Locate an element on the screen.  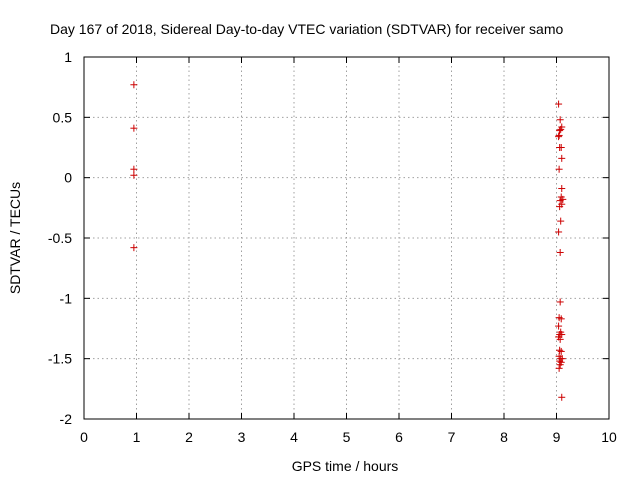
x-tick-labels: 0 1 2 3 4 5 6 7 8 9 10 is located at coordinates (348, 437).